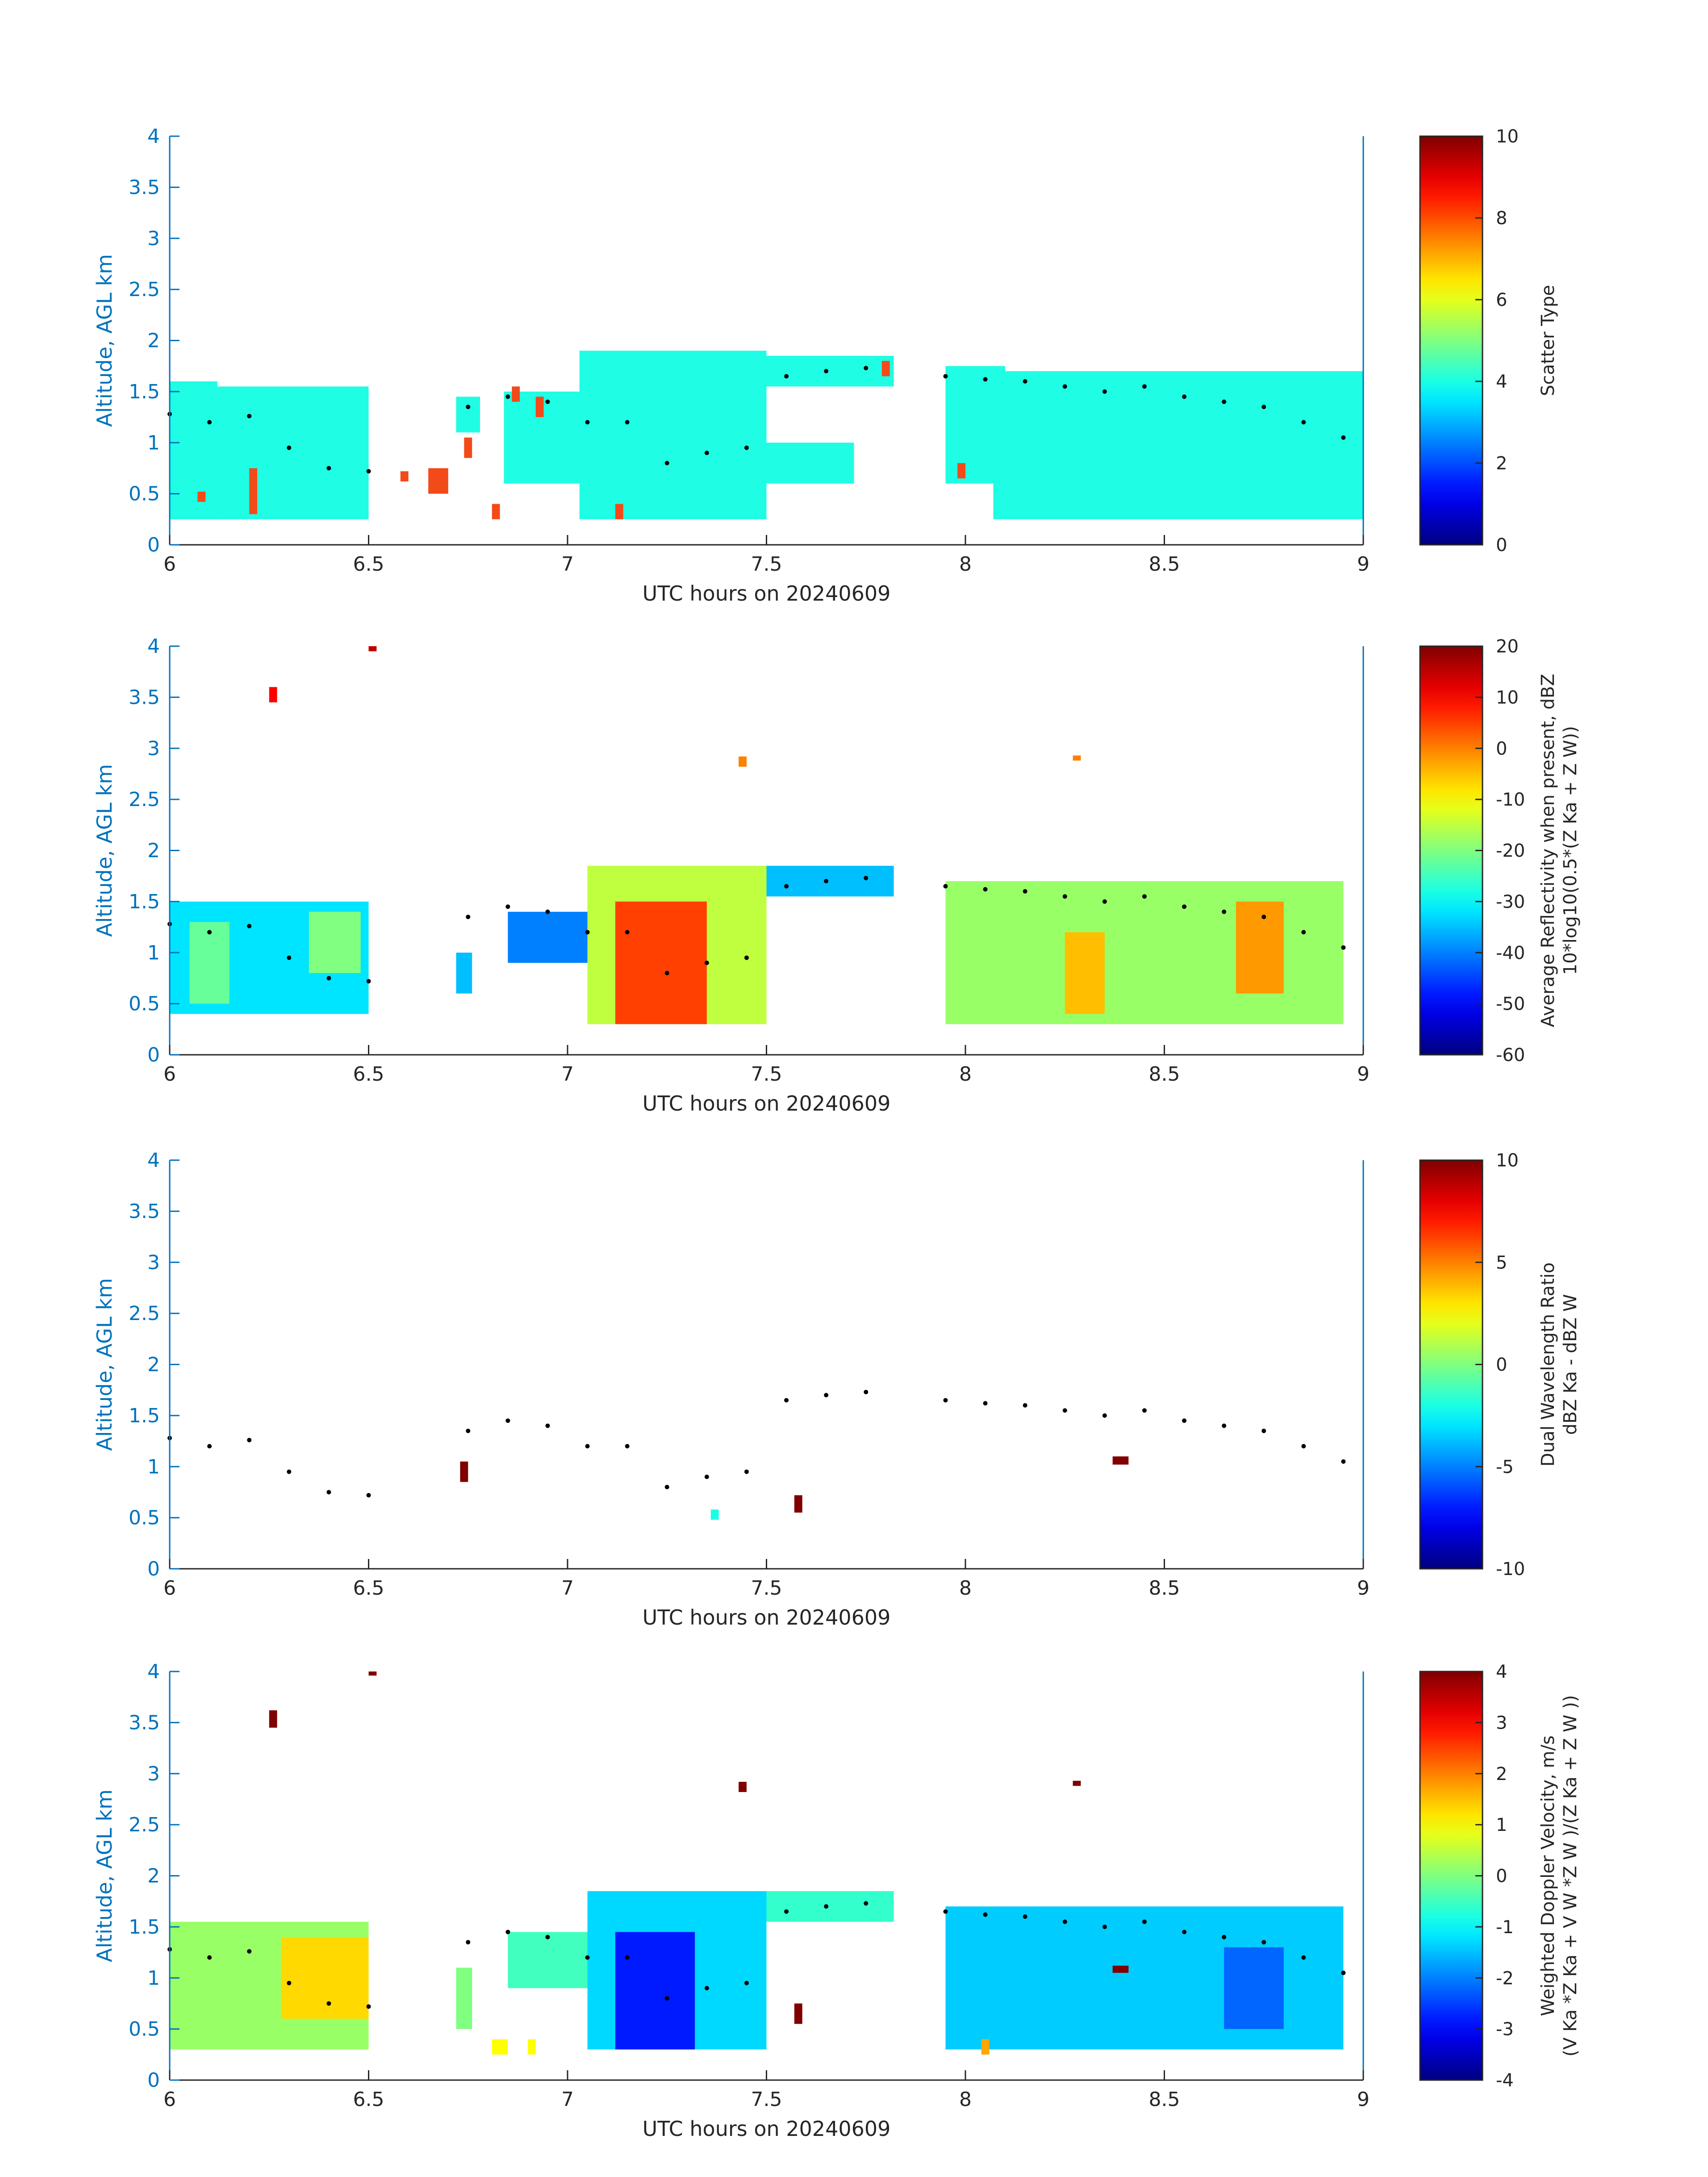 The width and height of the screenshot is (1708, 2177). What do you see at coordinates (1164, 1588) in the screenshot?
I see `x-tick-label: 8.5` at bounding box center [1164, 1588].